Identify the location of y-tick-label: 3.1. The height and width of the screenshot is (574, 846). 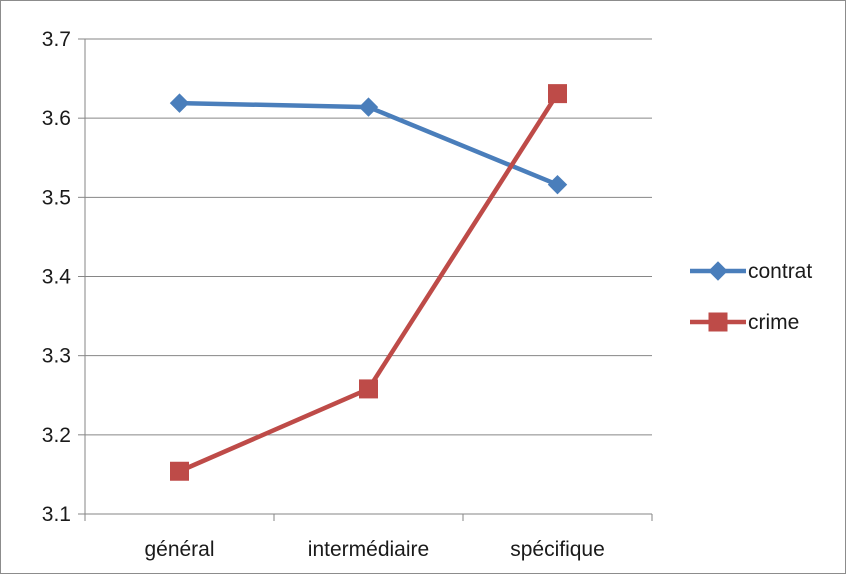
(56, 514).